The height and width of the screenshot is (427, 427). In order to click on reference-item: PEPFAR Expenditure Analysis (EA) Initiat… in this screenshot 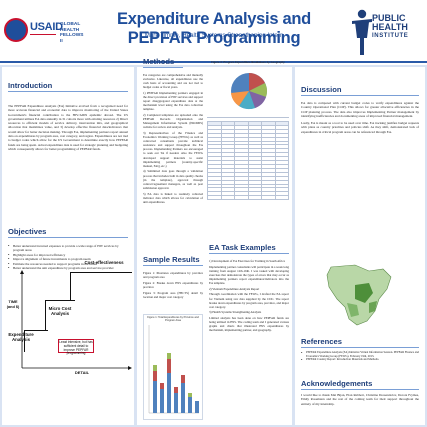, I will do `click(360, 354)`.